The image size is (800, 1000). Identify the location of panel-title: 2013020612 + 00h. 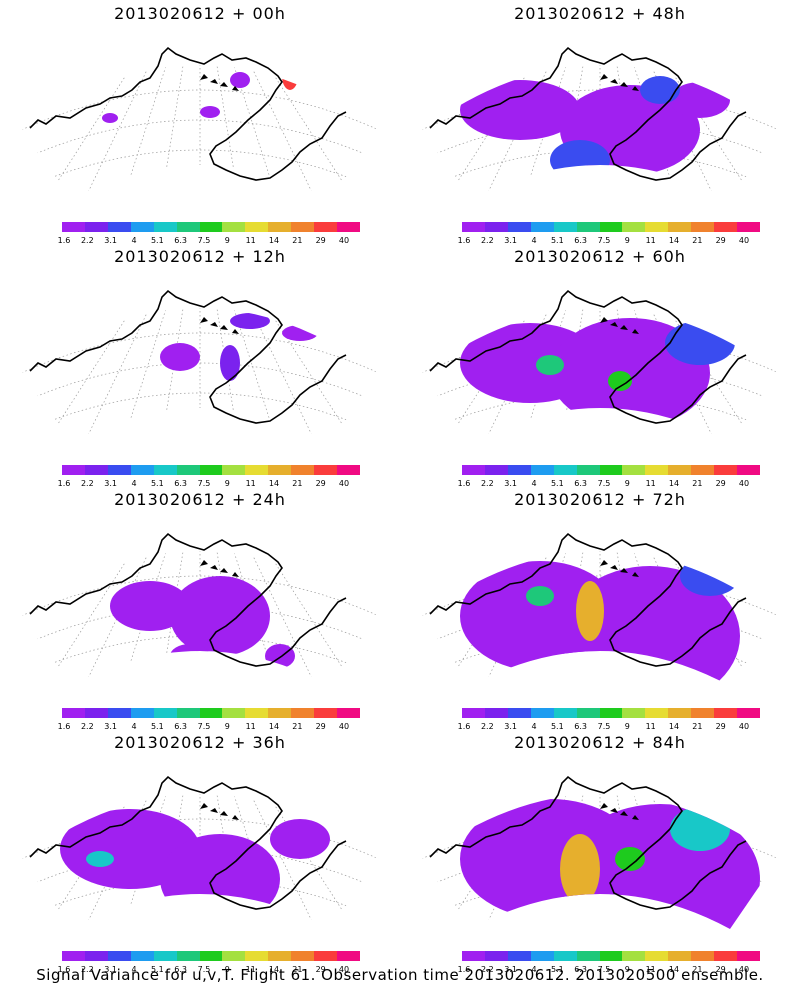
(200, 13).